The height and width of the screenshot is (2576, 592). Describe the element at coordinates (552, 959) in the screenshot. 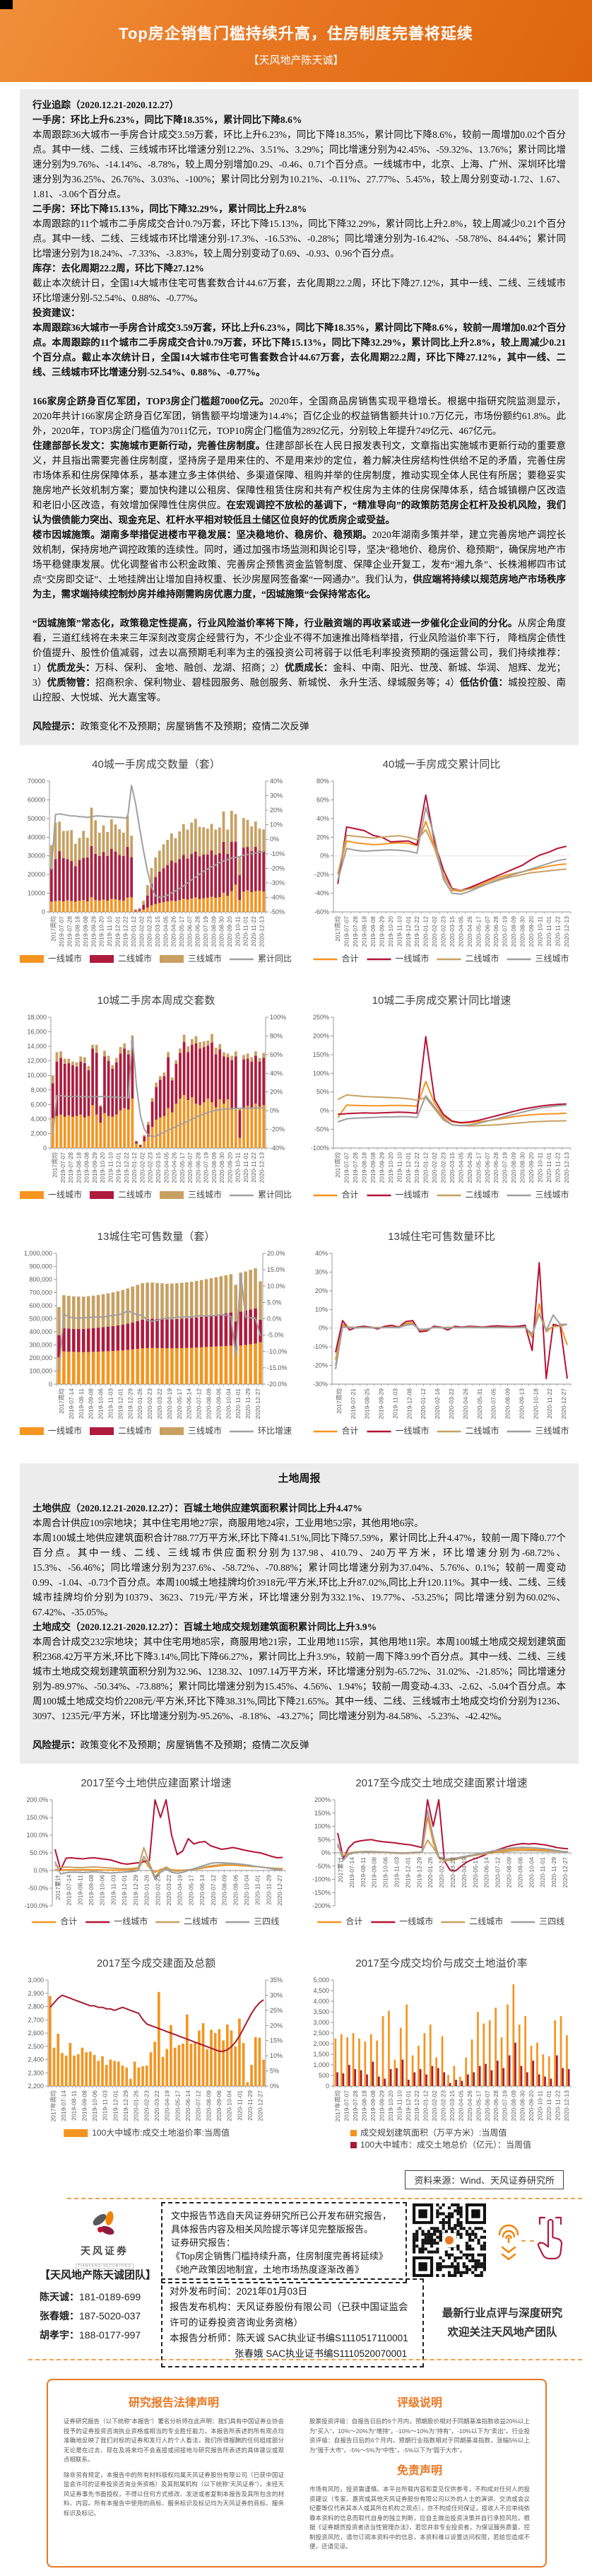

I see `svg-text: 三线城市` at that location.